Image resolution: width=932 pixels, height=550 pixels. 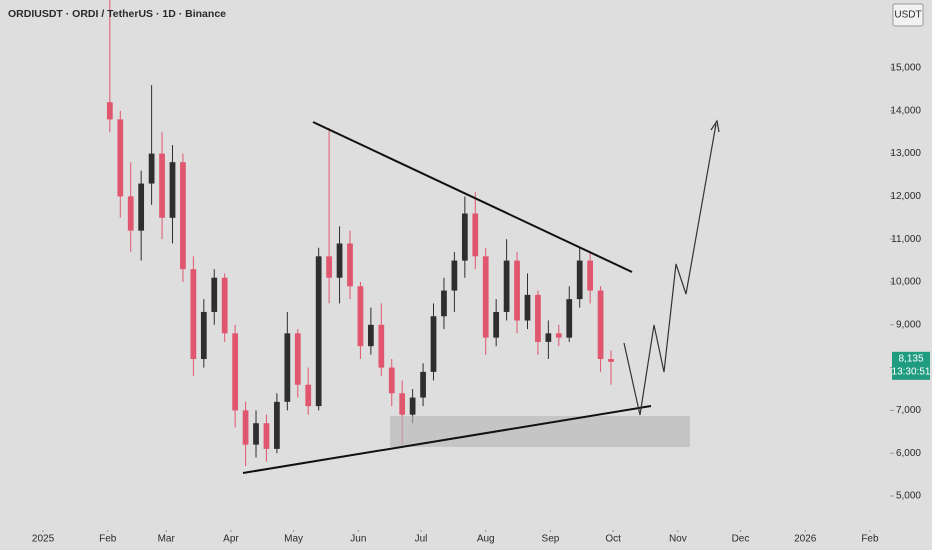 What do you see at coordinates (678, 539) in the screenshot?
I see `x-tick-label: Nov` at bounding box center [678, 539].